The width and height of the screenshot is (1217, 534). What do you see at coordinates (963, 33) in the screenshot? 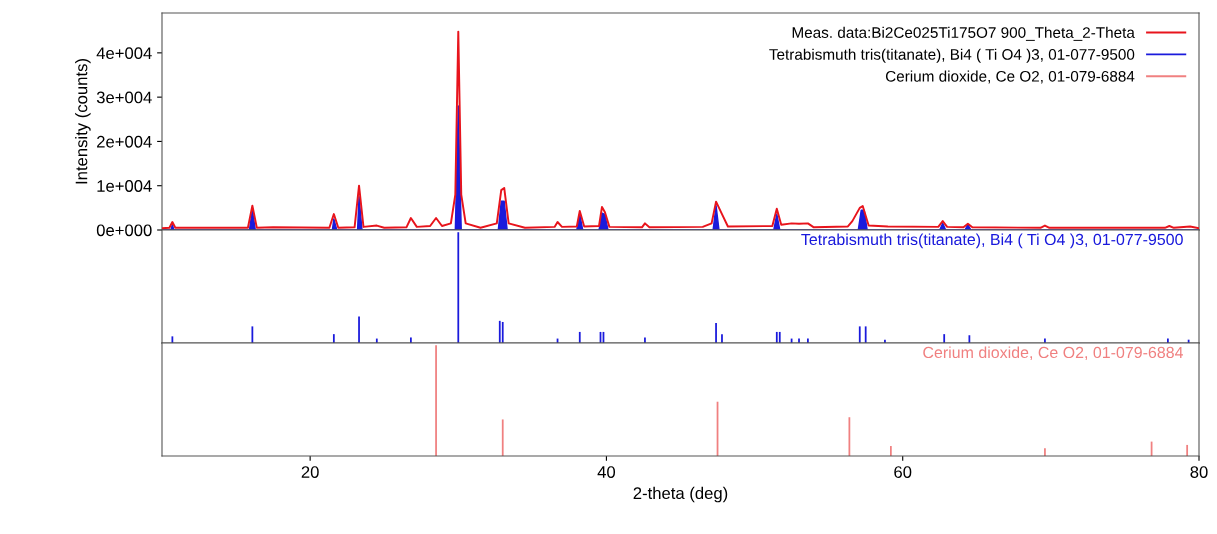
I see `legend-label: Meas. data:Bi2Ce025Ti175O7 900_Theta_2-Theta` at bounding box center [963, 33].